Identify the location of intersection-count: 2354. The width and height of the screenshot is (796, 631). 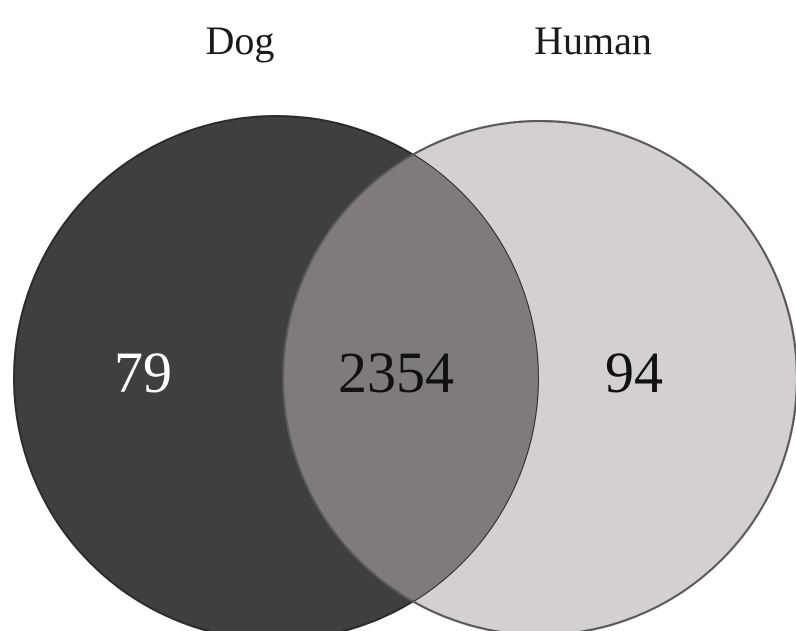
(396, 372).